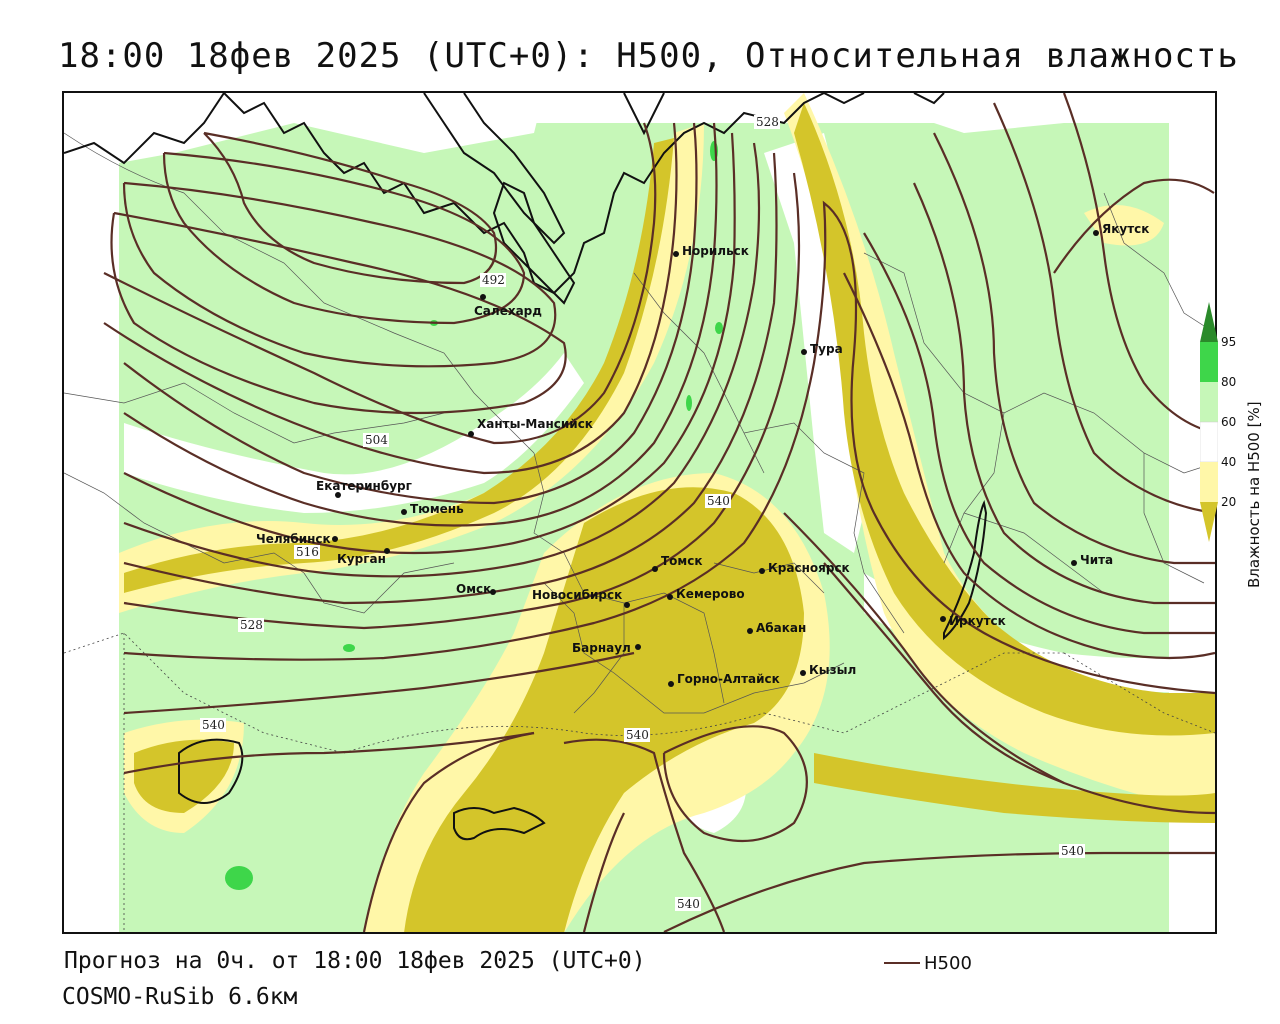 This screenshot has height=1024, width=1280. What do you see at coordinates (781, 628) in the screenshot?
I see `svg-text: Абакан` at bounding box center [781, 628].